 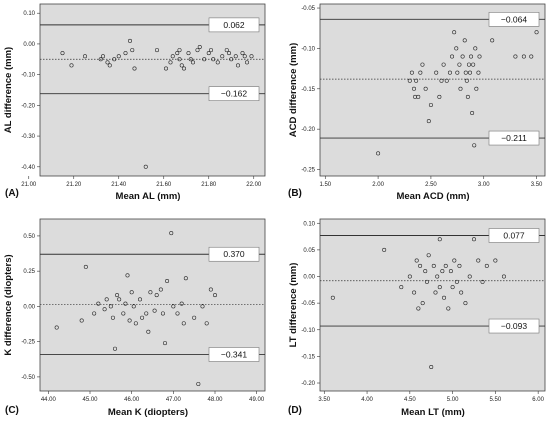 I want to click on x-axis-title: Mean K (diopters), so click(x=148, y=412).